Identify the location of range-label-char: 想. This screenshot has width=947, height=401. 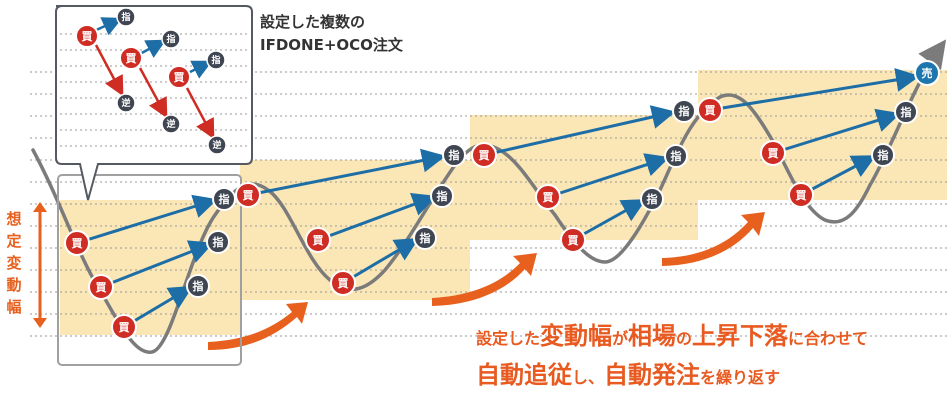
(13, 219).